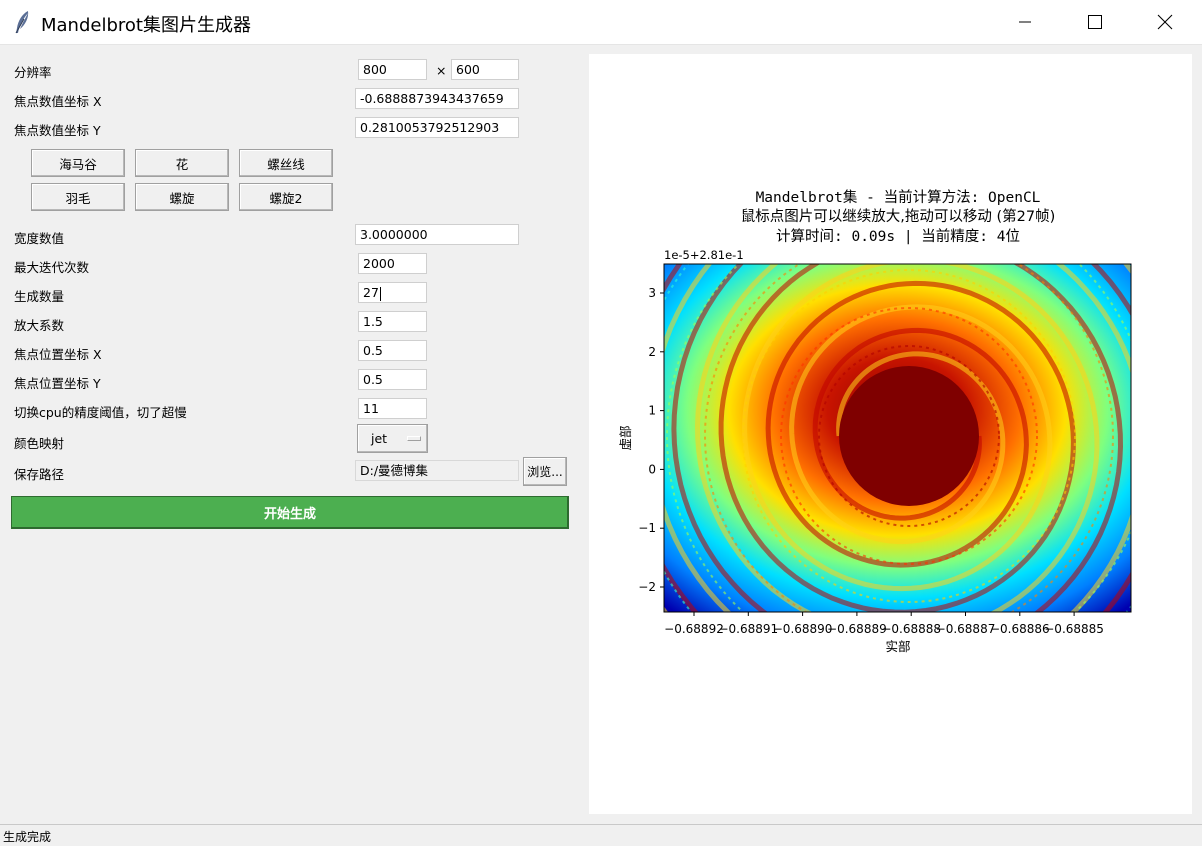 The width and height of the screenshot is (1202, 846). What do you see at coordinates (392, 321) in the screenshot?
I see `zoom-factor-input: 1.5` at bounding box center [392, 321].